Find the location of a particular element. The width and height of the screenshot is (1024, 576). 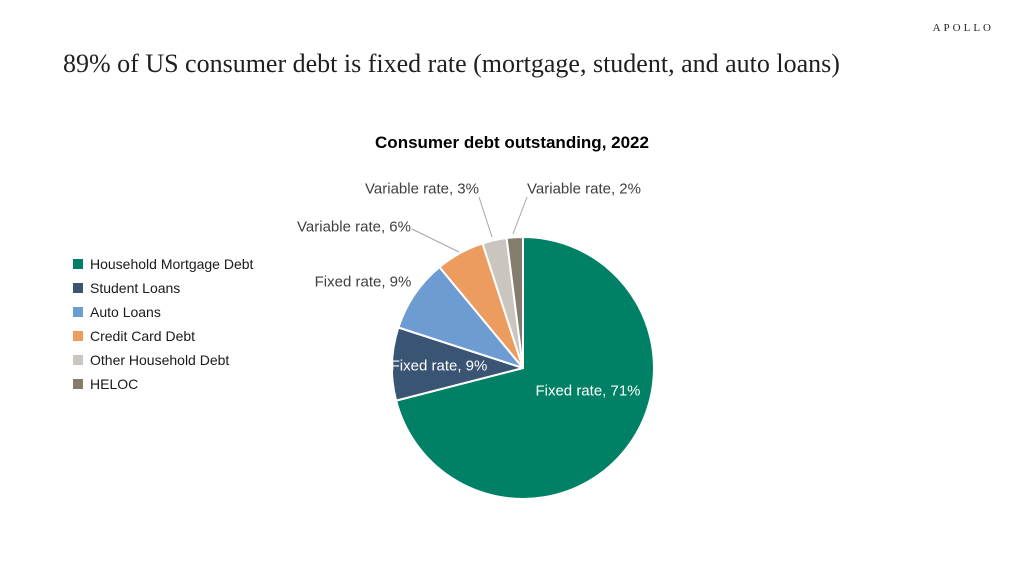

slice-label-auto-loans: Fixed rate, 9% is located at coordinates (363, 282).